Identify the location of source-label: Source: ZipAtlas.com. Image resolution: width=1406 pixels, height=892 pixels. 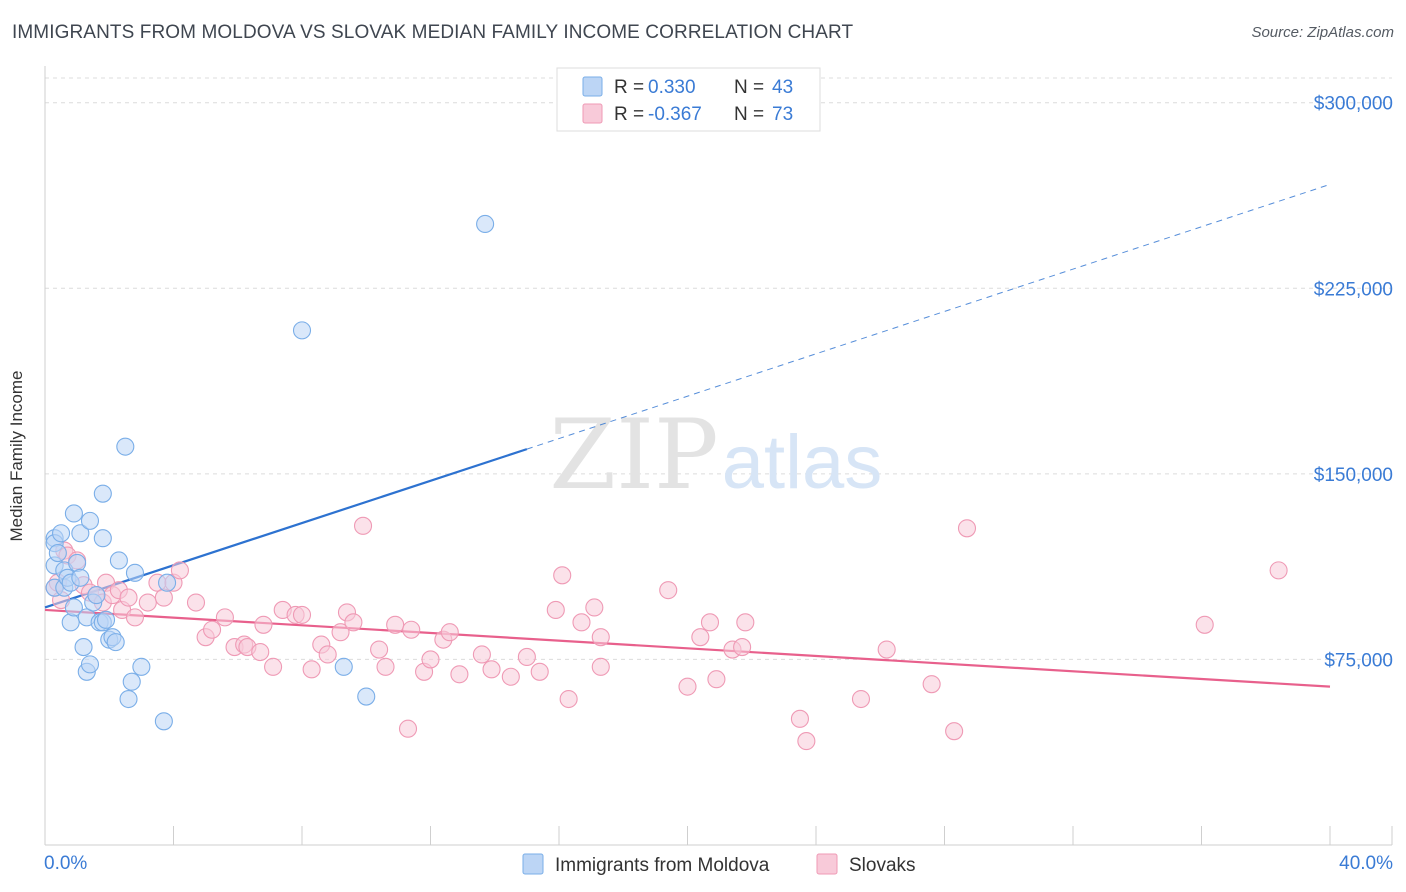
(1322, 32).